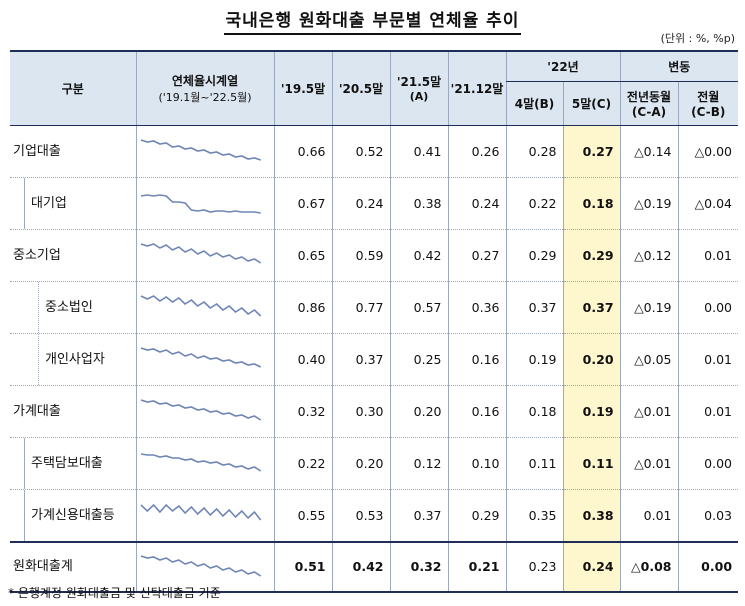 Image resolution: width=745 pixels, height=606 pixels. I want to click on value-cell: 0.18, so click(534, 411).